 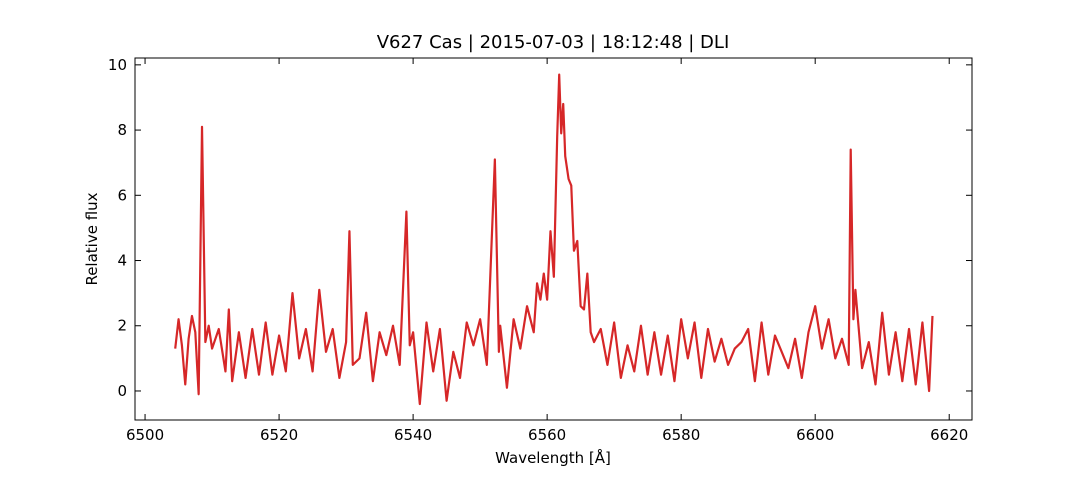 I want to click on y-tick-label: 2, so click(x=122, y=326).